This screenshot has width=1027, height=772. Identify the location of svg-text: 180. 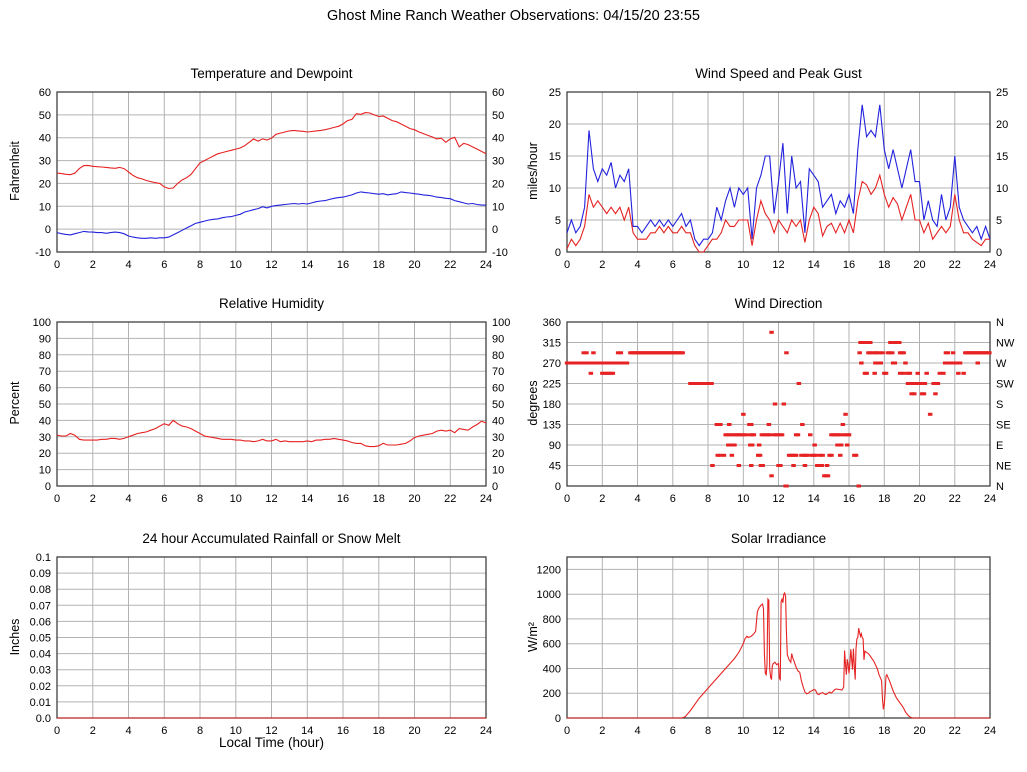
(552, 405).